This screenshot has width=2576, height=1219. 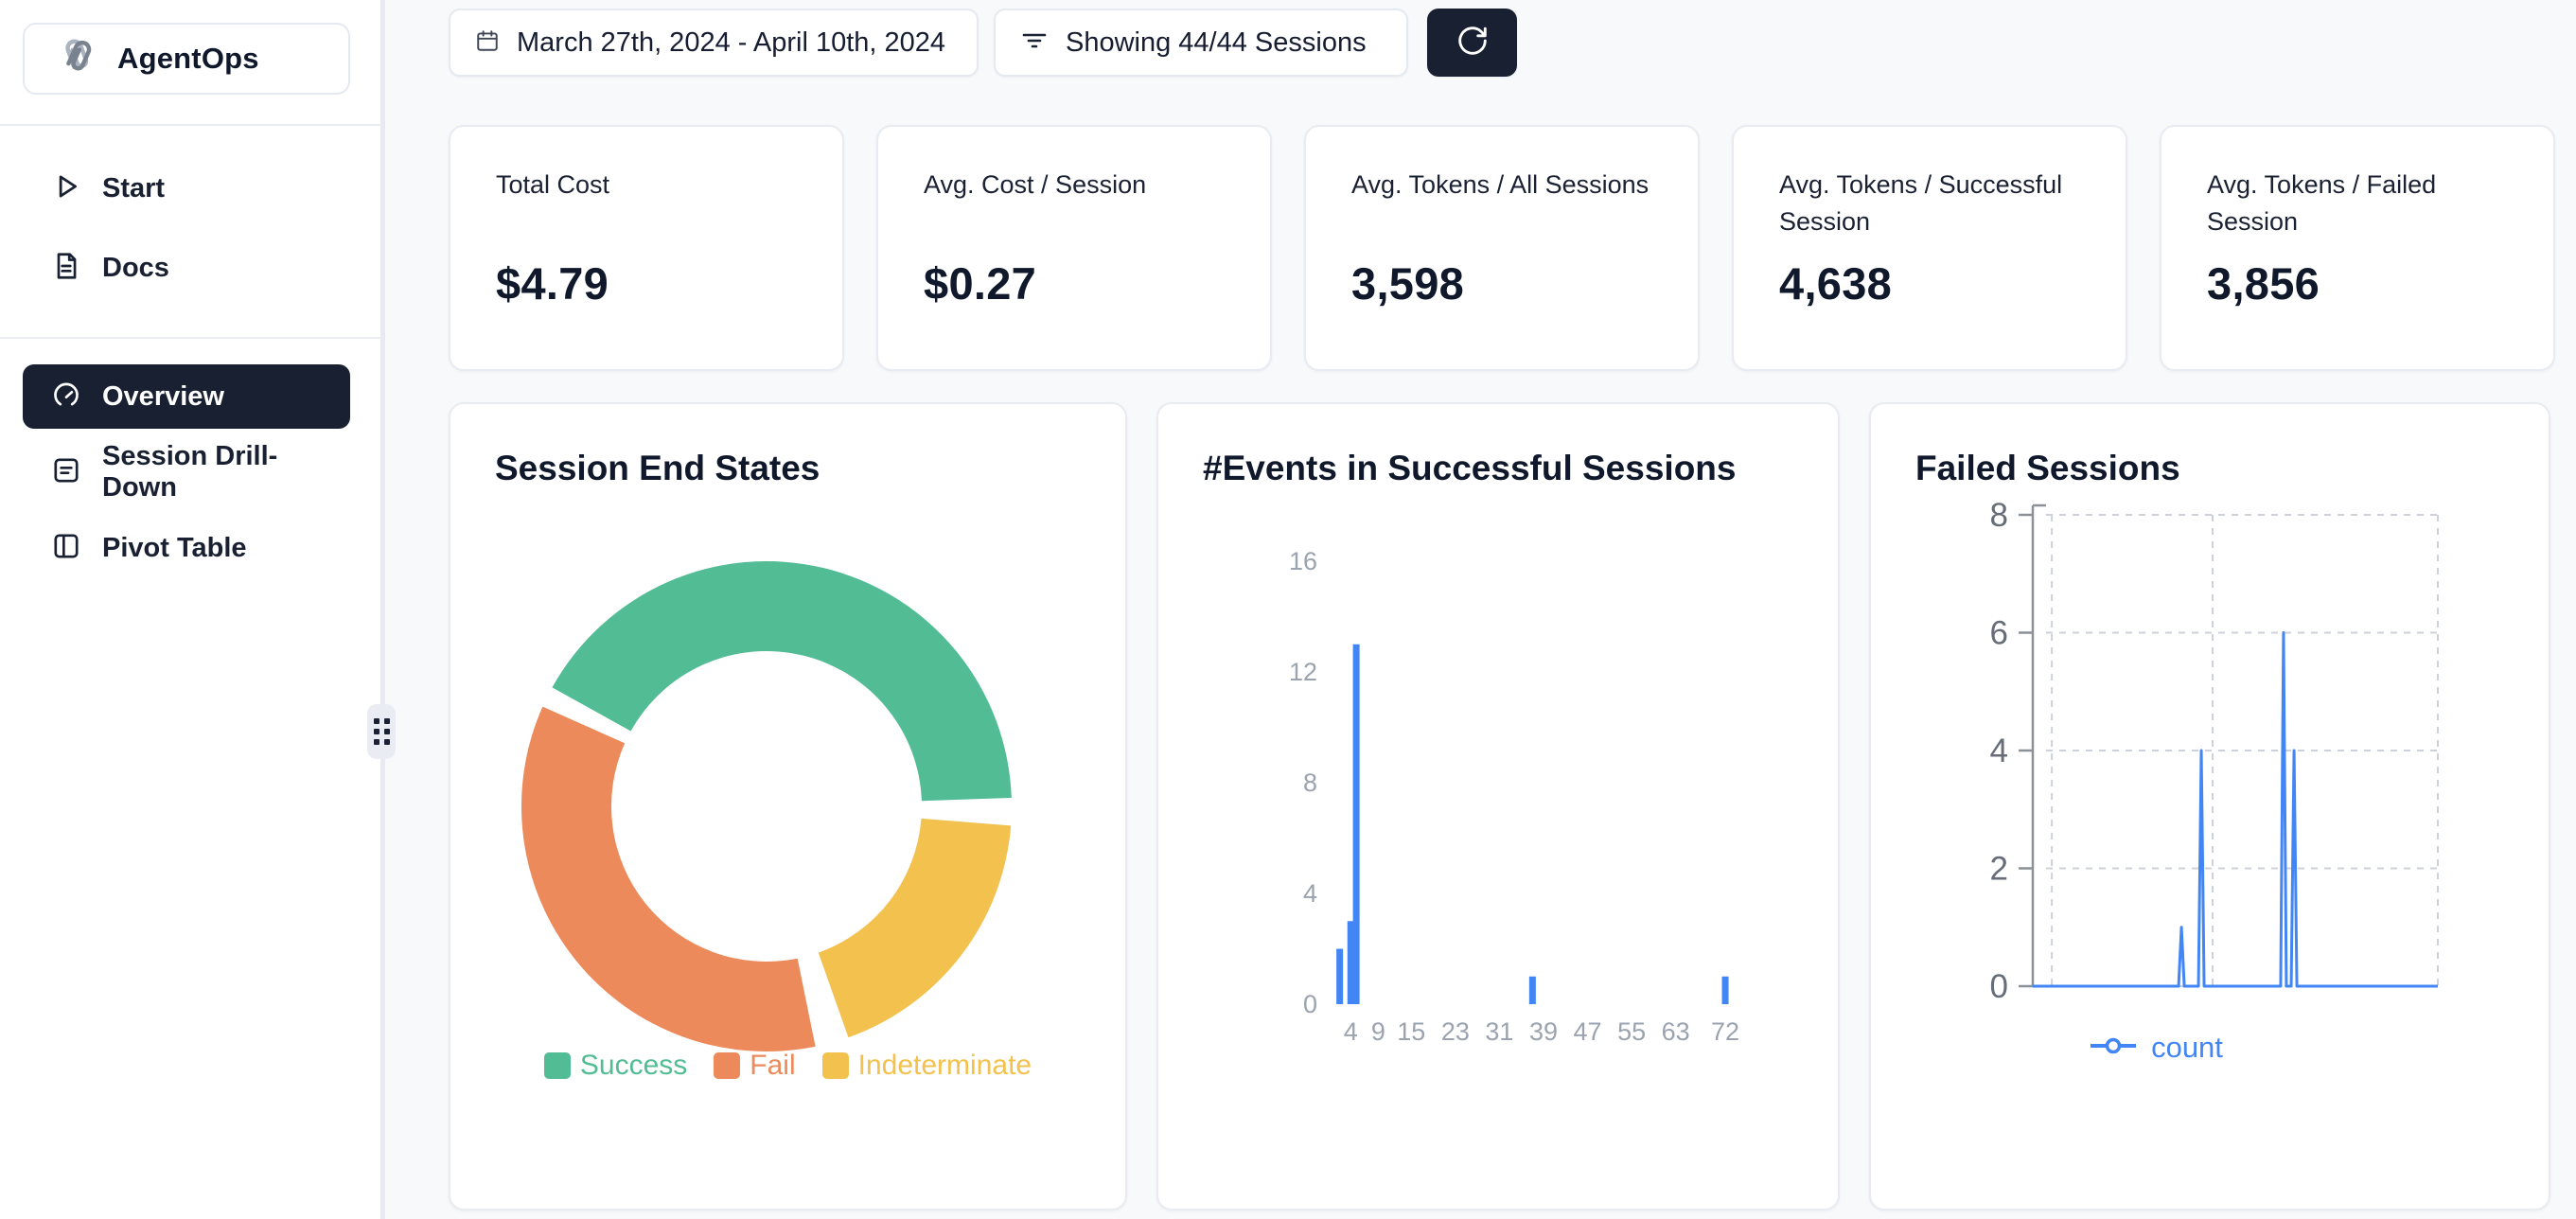 I want to click on legend-item-success: Success, so click(x=615, y=1066).